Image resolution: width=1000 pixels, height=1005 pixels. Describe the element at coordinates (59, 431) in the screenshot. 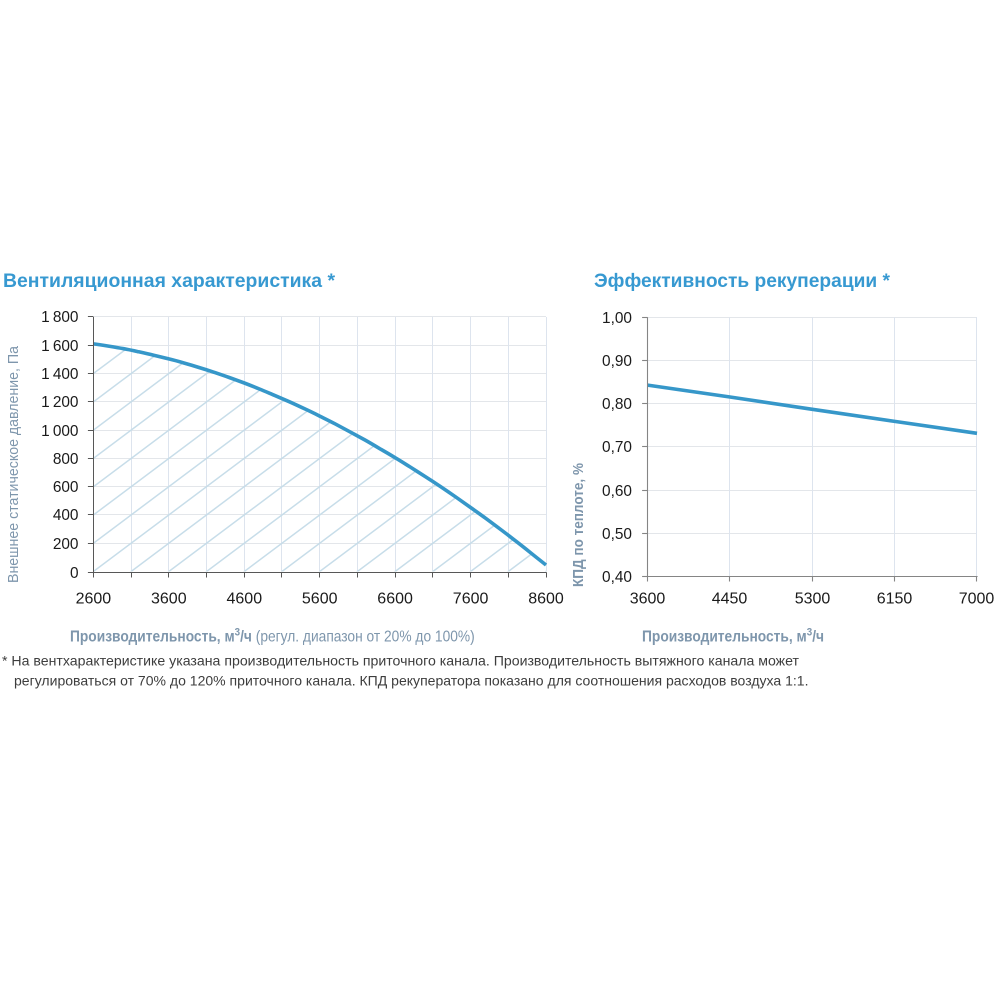

I see `svg-text: 1 000` at that location.